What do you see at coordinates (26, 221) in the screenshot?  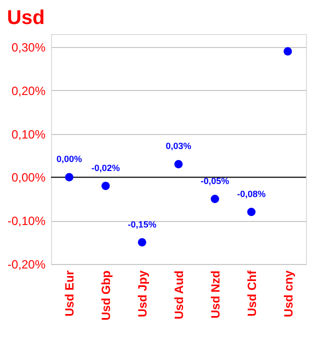 I see `y-tick-label: -0,10%` at bounding box center [26, 221].